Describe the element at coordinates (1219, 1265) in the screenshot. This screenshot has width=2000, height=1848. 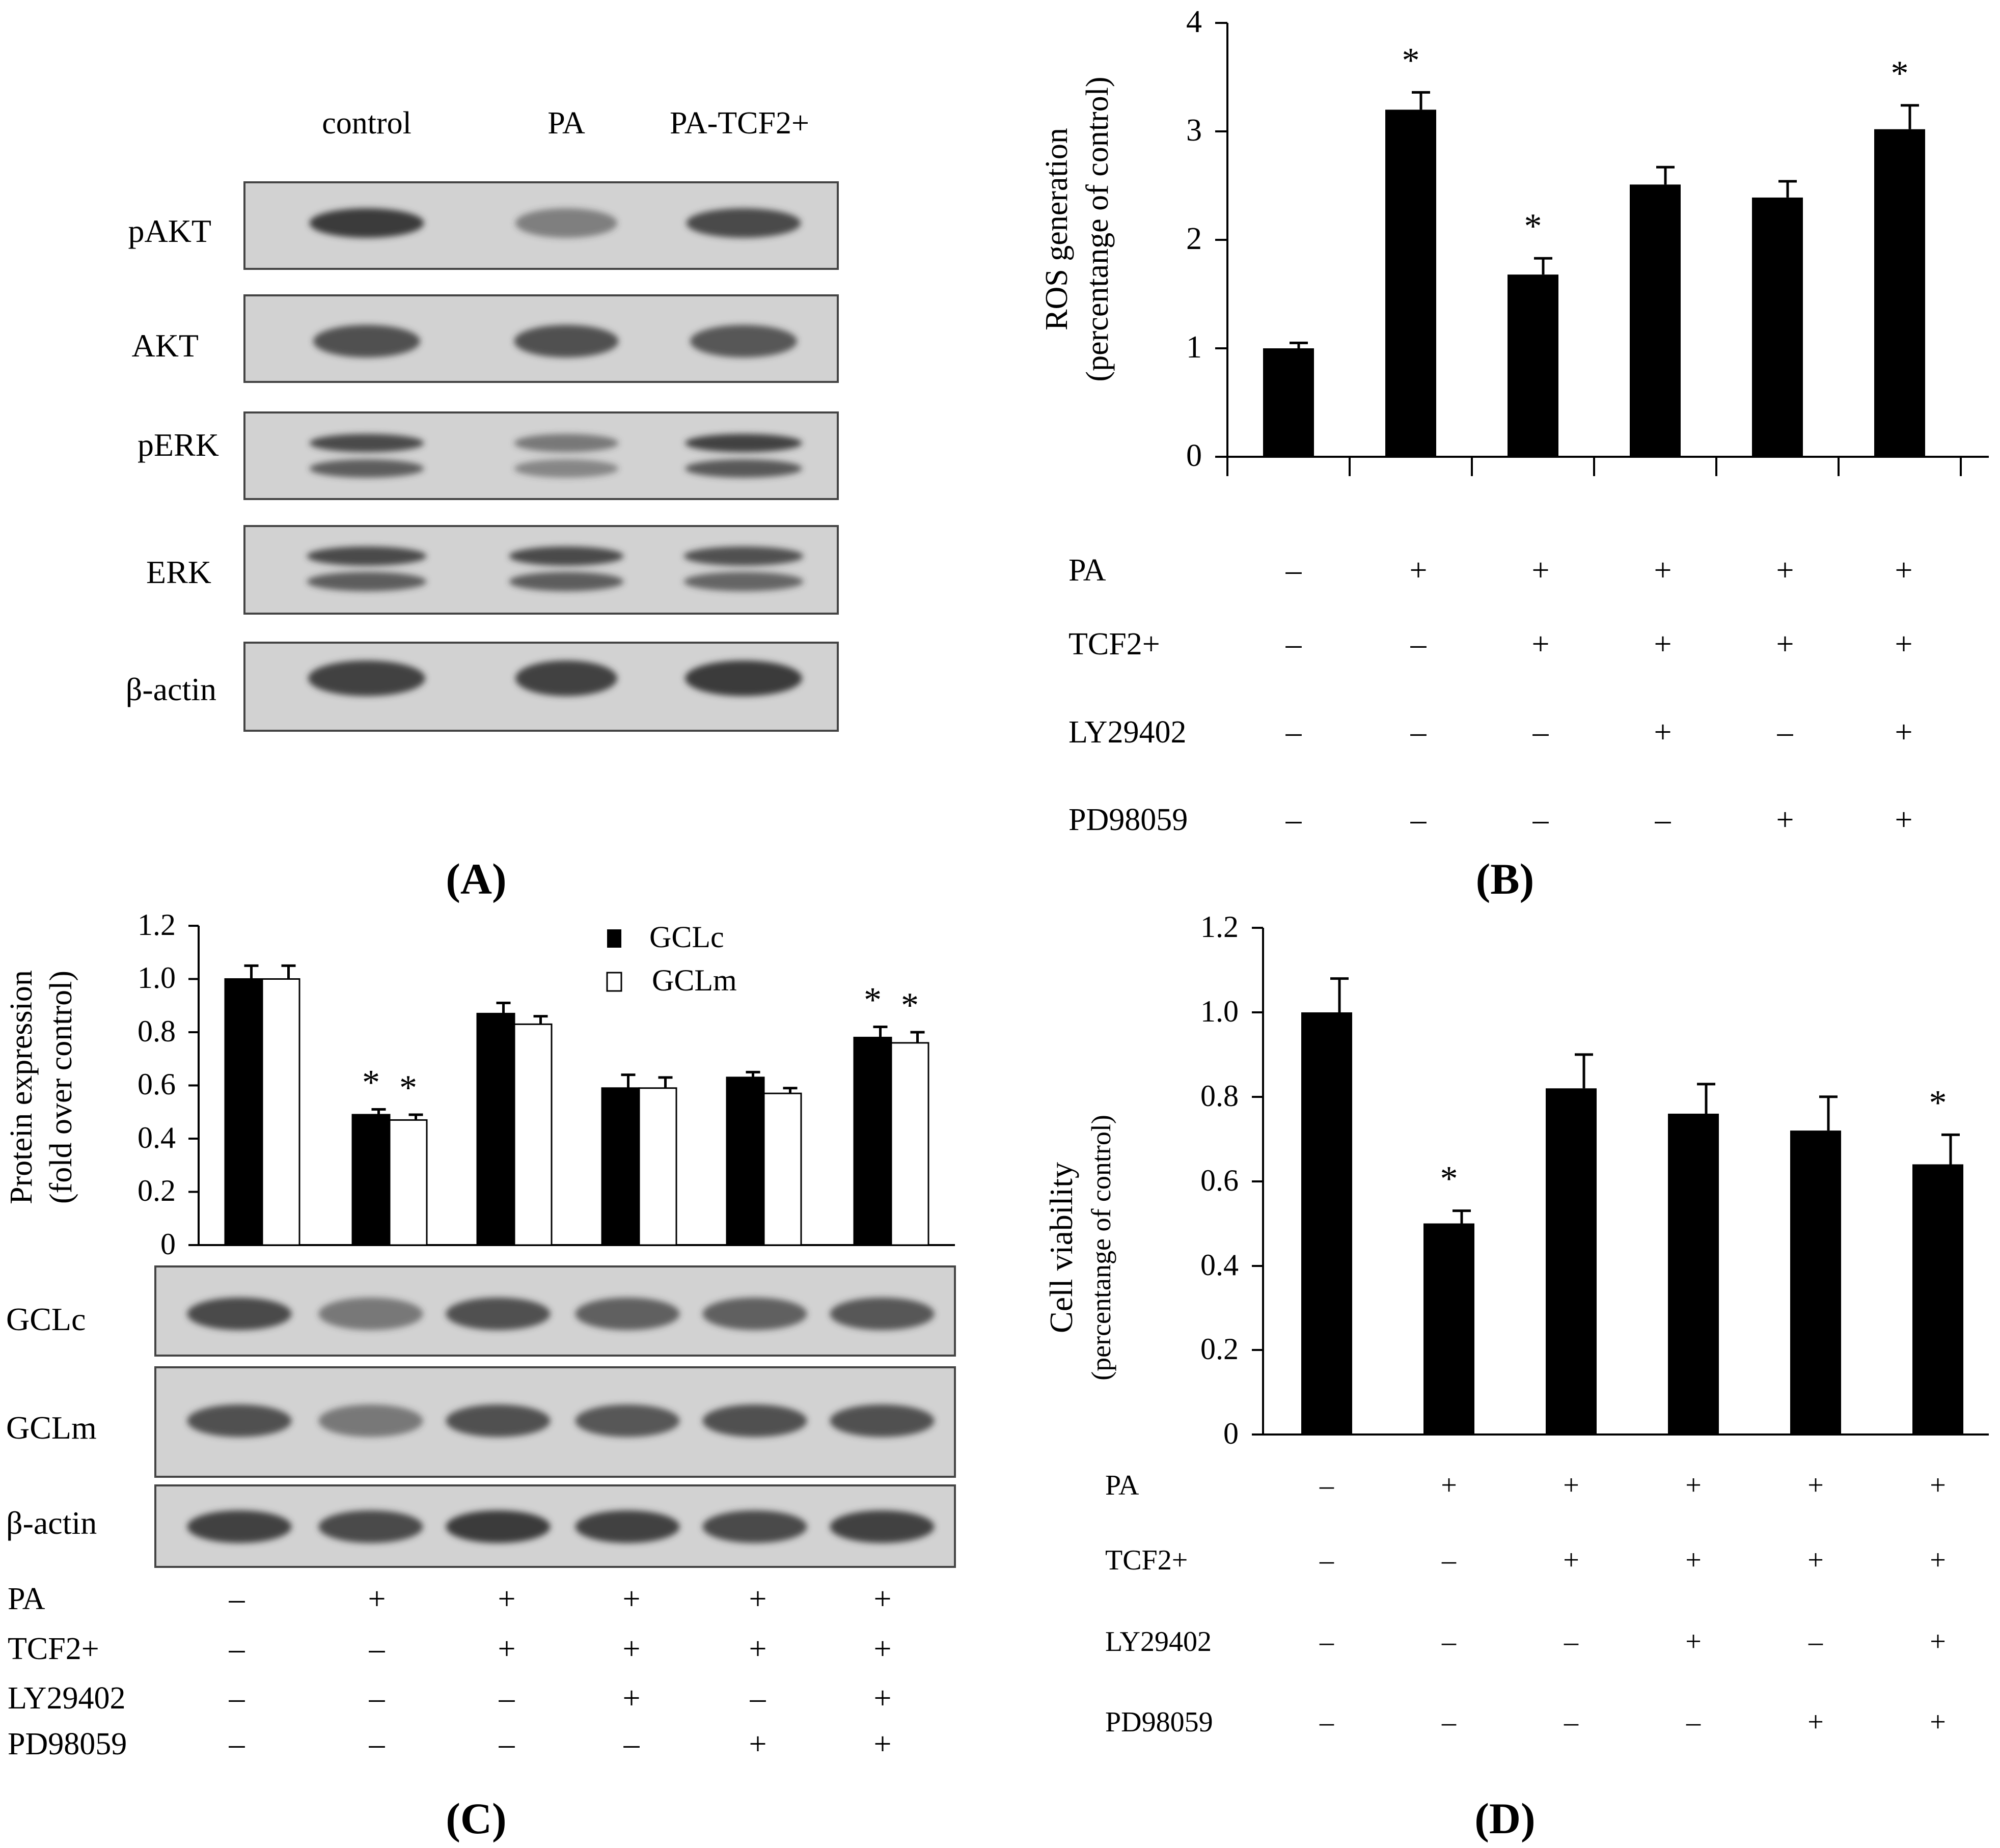
I see `ytick-label-d-2: 0.4` at that location.